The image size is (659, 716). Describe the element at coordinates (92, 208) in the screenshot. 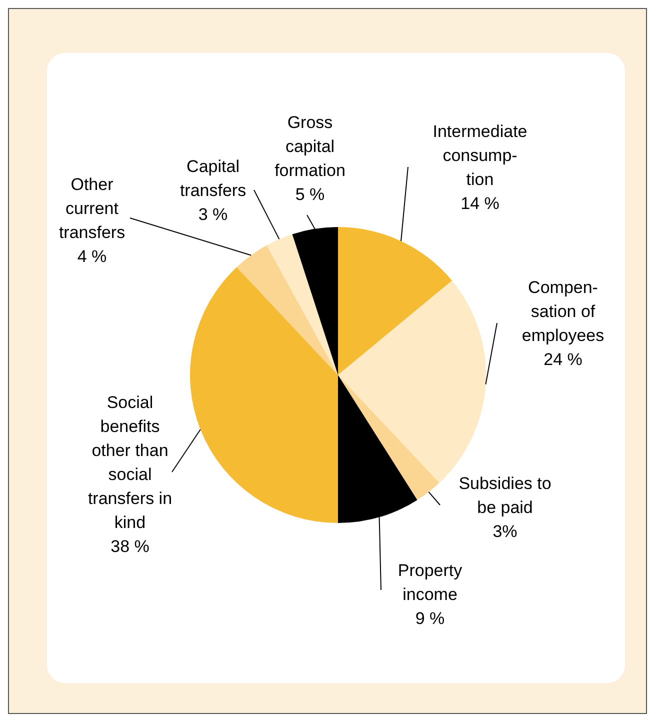

I see `slice-label: Other current transfers` at that location.